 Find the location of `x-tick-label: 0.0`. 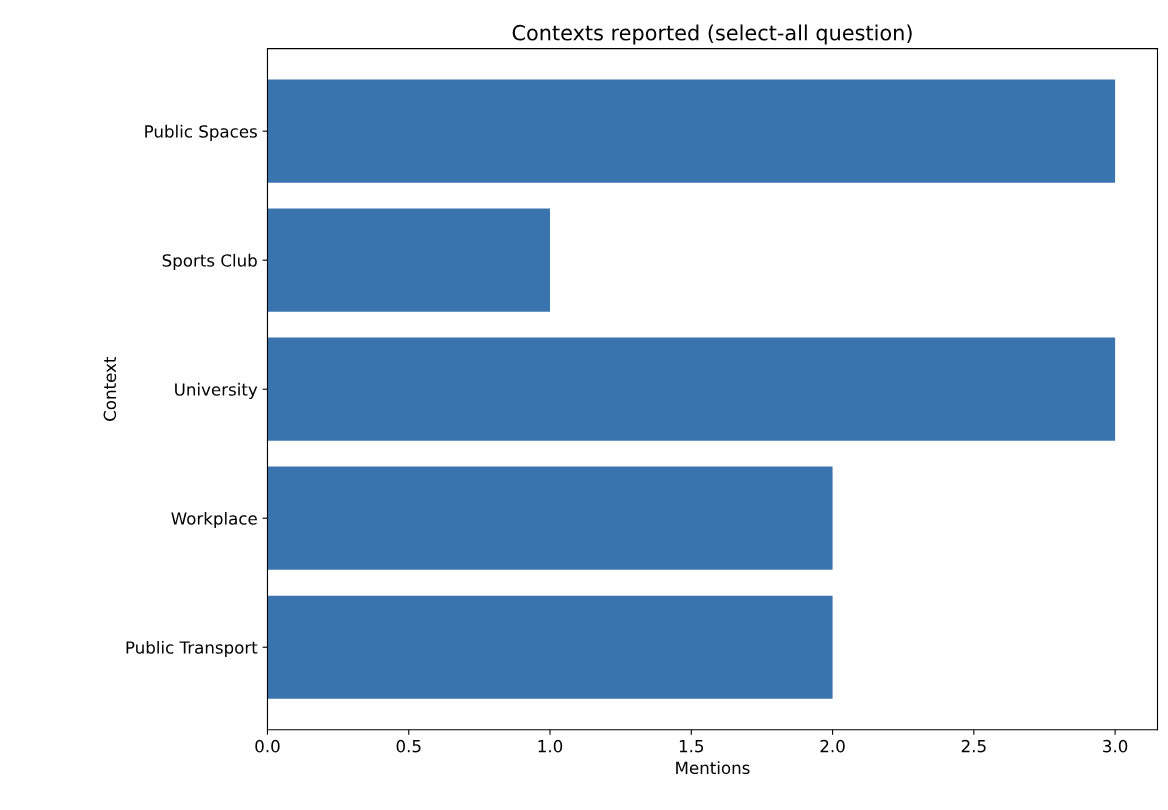

x-tick-label: 0.0 is located at coordinates (267, 746).